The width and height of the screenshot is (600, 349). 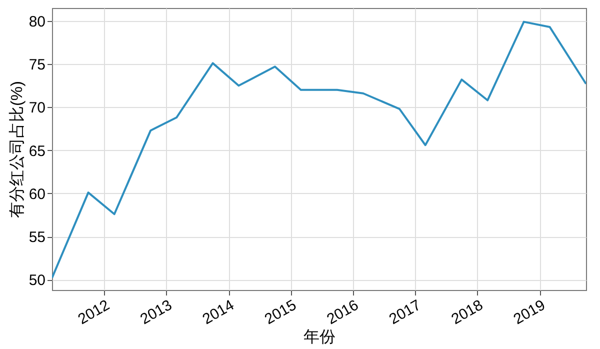 I want to click on x-tick-label: 2017, so click(x=405, y=312).